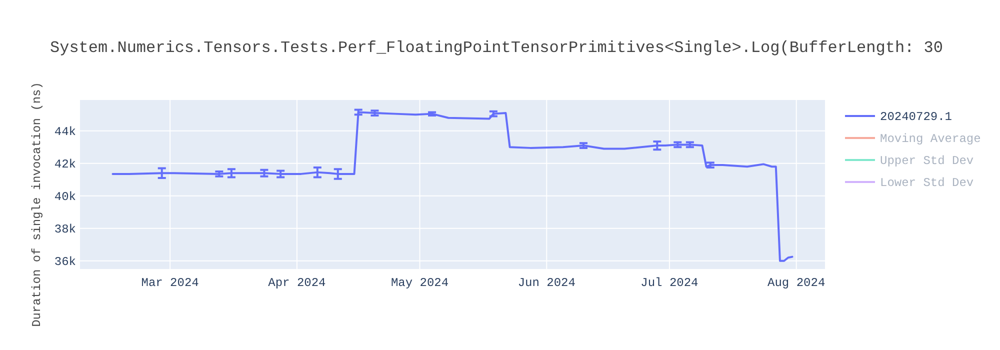 The width and height of the screenshot is (1000, 350). I want to click on y-tick-label: 36k, so click(65, 261).